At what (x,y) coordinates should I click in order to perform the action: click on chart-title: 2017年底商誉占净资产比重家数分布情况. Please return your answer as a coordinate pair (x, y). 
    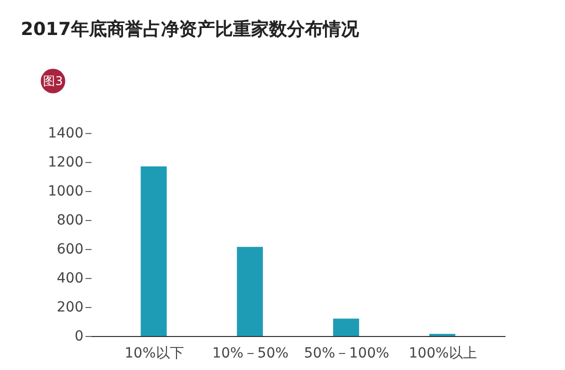
    Looking at the image, I should click on (190, 29).